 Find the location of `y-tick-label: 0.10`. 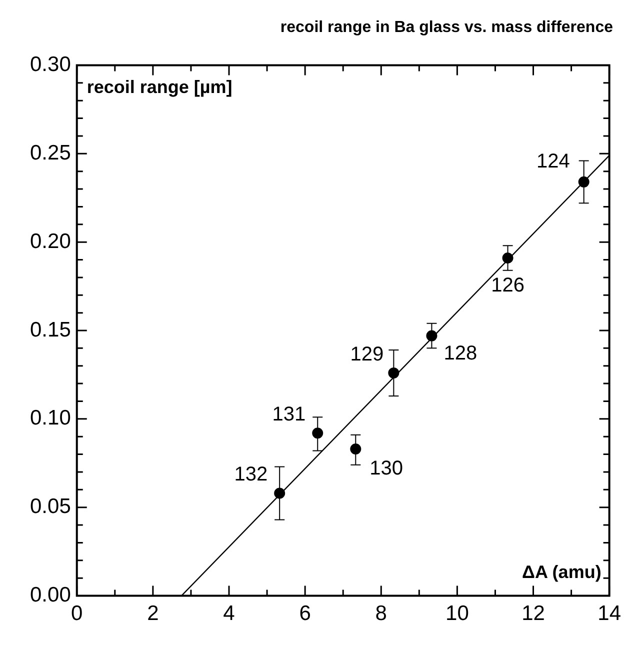

y-tick-label: 0.10 is located at coordinates (50, 418).